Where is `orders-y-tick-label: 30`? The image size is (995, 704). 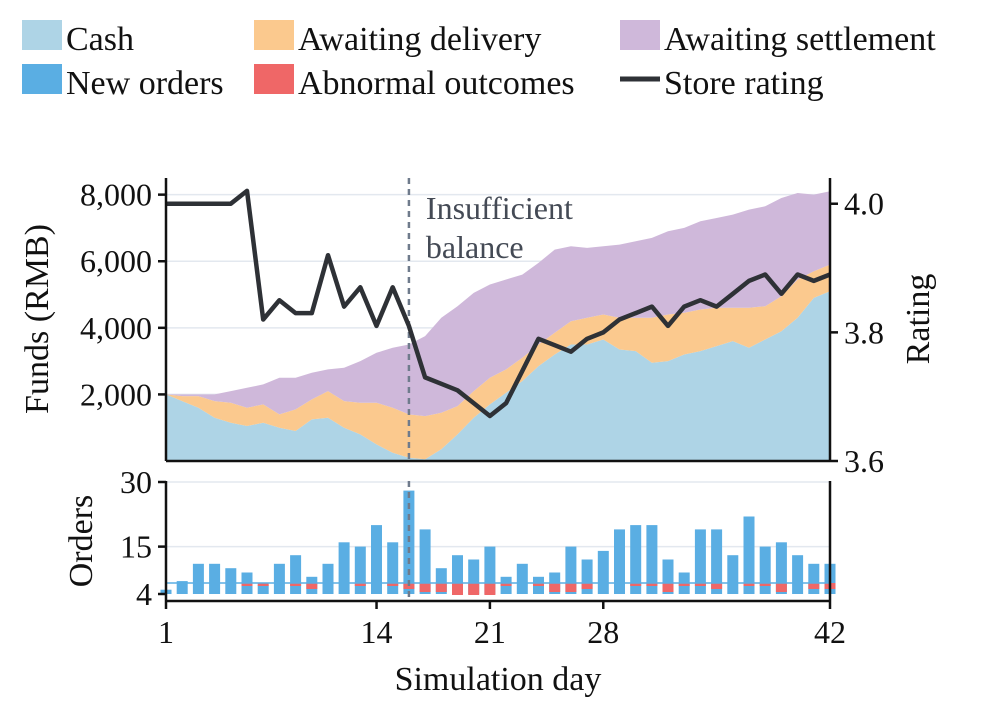 orders-y-tick-label: 30 is located at coordinates (136, 482).